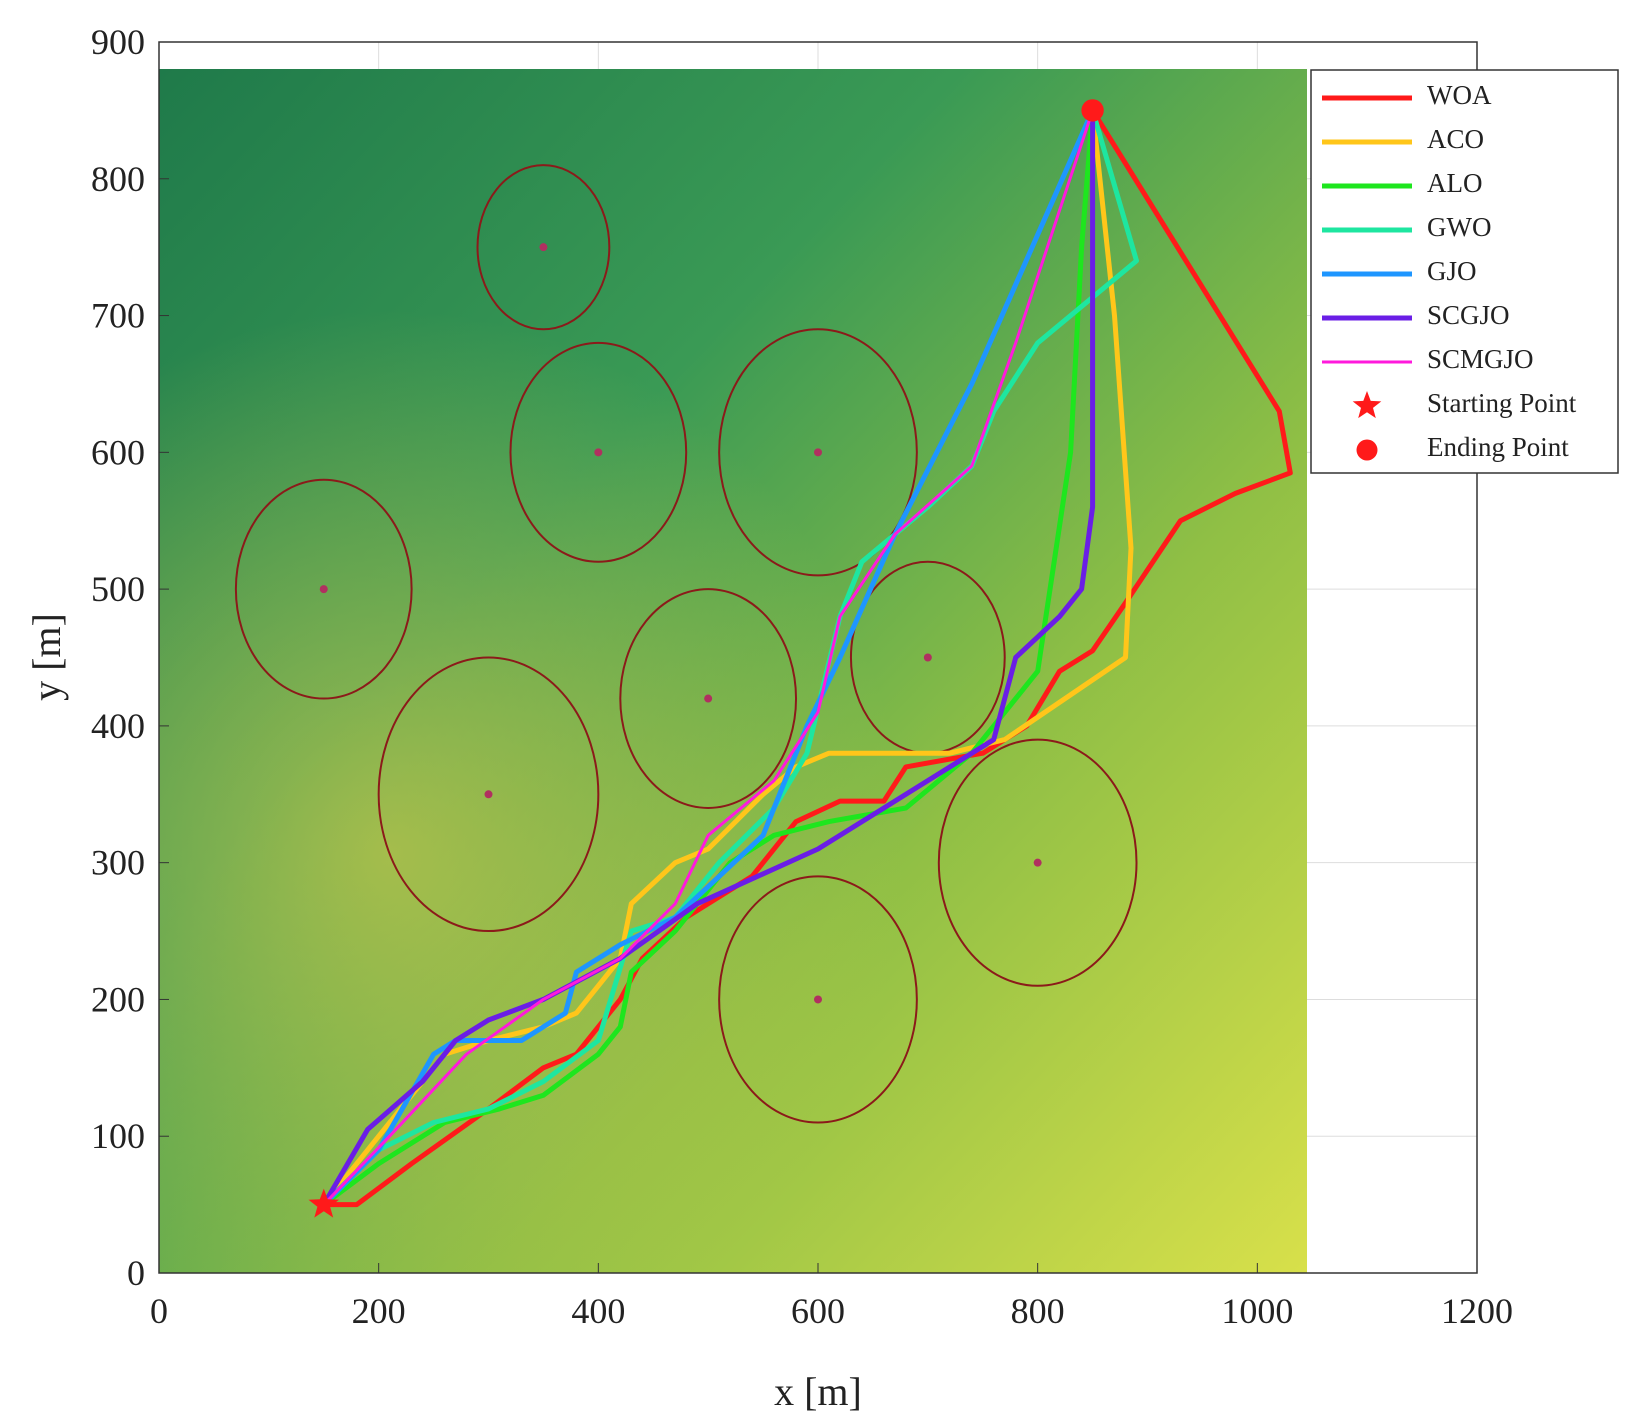 Image resolution: width=1634 pixels, height=1427 pixels. Describe the element at coordinates (46, 657) in the screenshot. I see `y-axis-label: y [m]` at that location.